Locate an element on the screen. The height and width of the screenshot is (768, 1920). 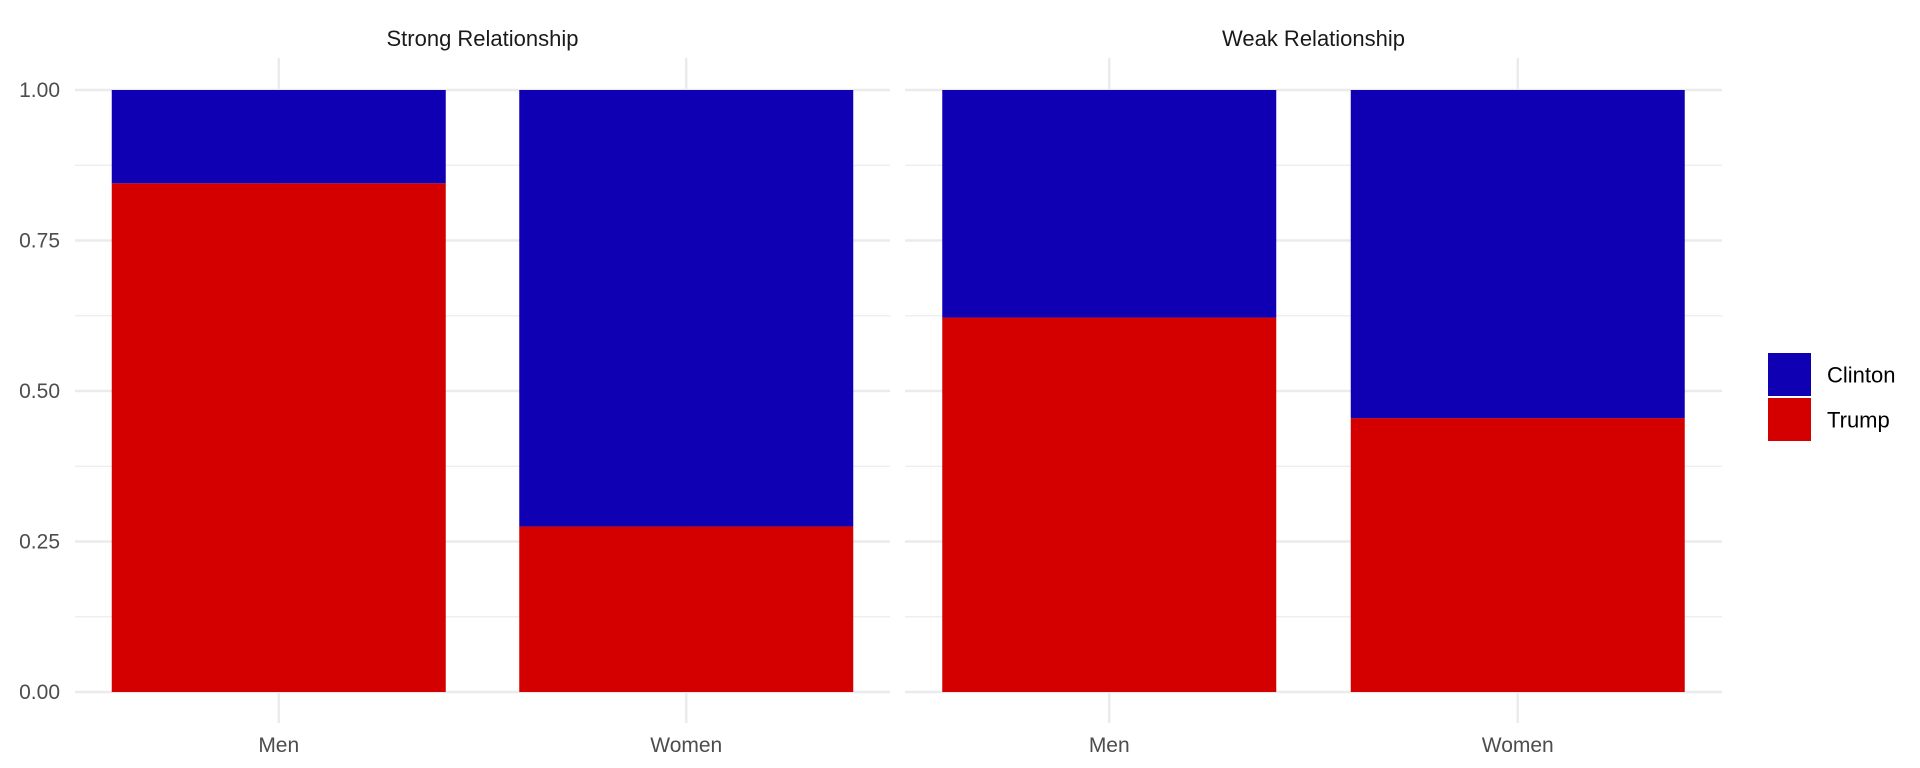
legend-label: Clinton is located at coordinates (1861, 375).